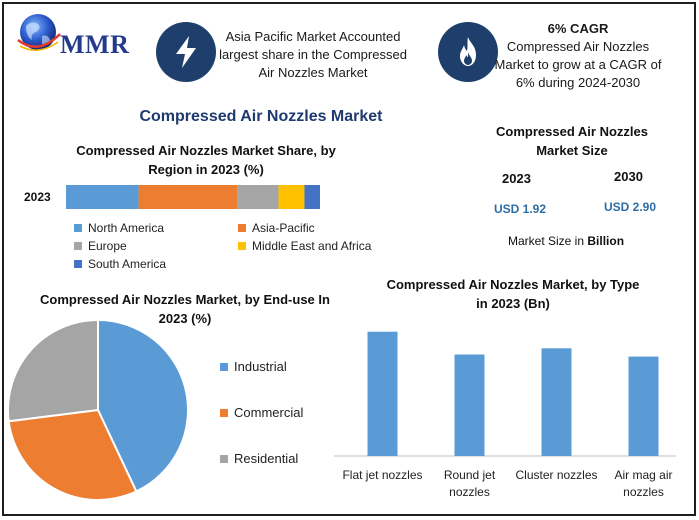 This screenshot has height=520, width=699. I want to click on legend-label: Residential, so click(266, 458).